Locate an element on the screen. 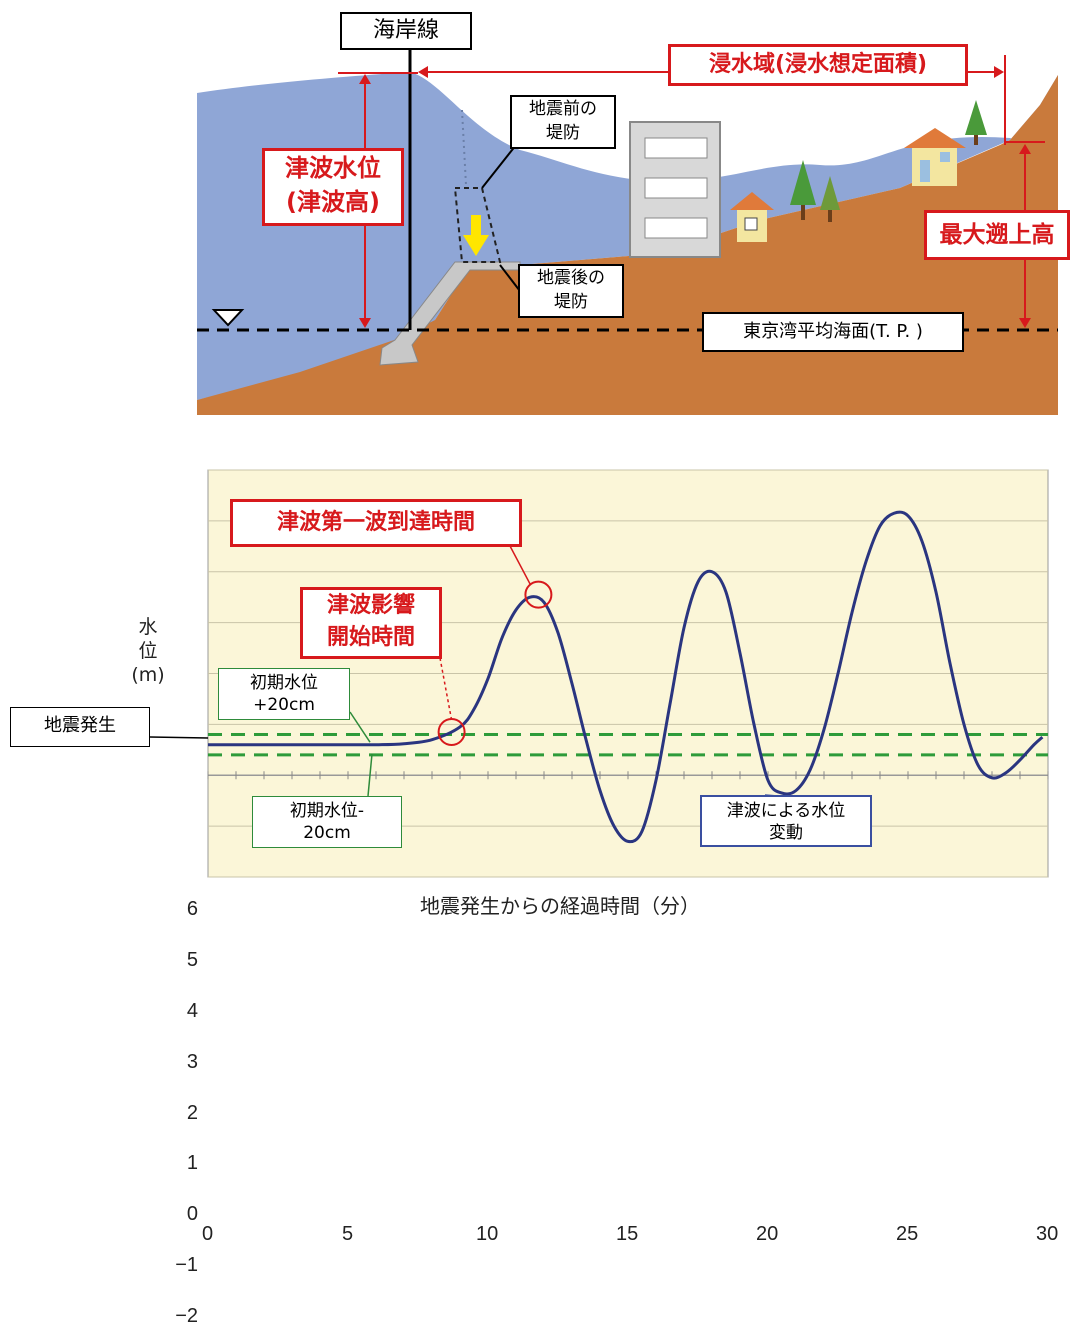 The width and height of the screenshot is (1079, 1328). inundation-label: 浸水域(浸水想定面積) is located at coordinates (818, 65).